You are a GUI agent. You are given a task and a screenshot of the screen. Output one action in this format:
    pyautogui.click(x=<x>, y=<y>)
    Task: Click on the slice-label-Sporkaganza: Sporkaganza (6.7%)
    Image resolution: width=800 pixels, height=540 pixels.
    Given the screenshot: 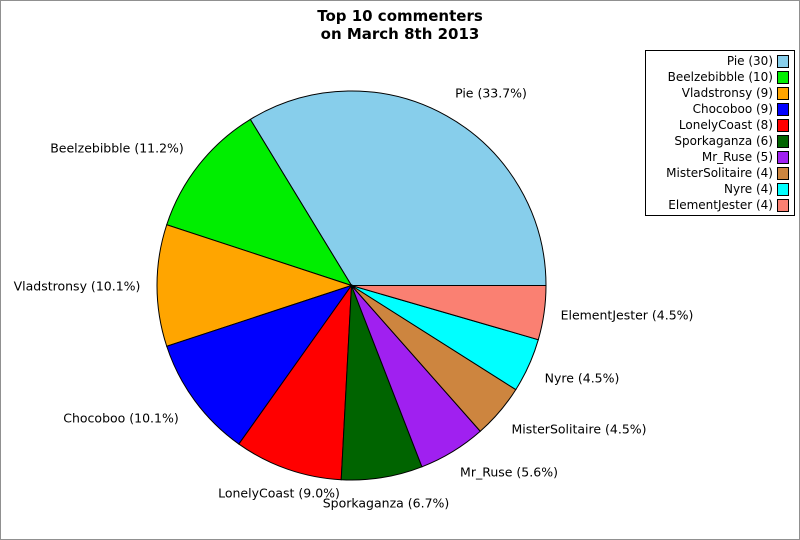 What is the action you would take?
    pyautogui.click(x=386, y=503)
    